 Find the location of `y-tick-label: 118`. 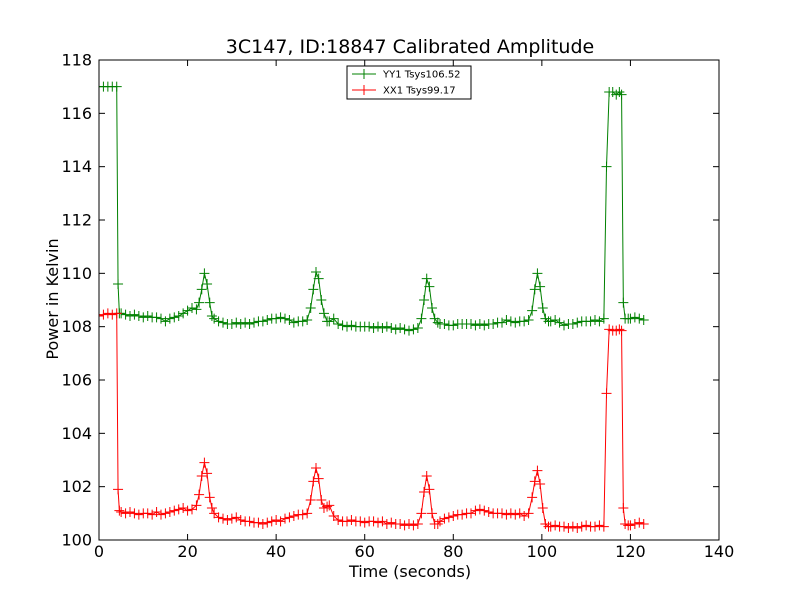

y-tick-label: 118 is located at coordinates (76, 60).